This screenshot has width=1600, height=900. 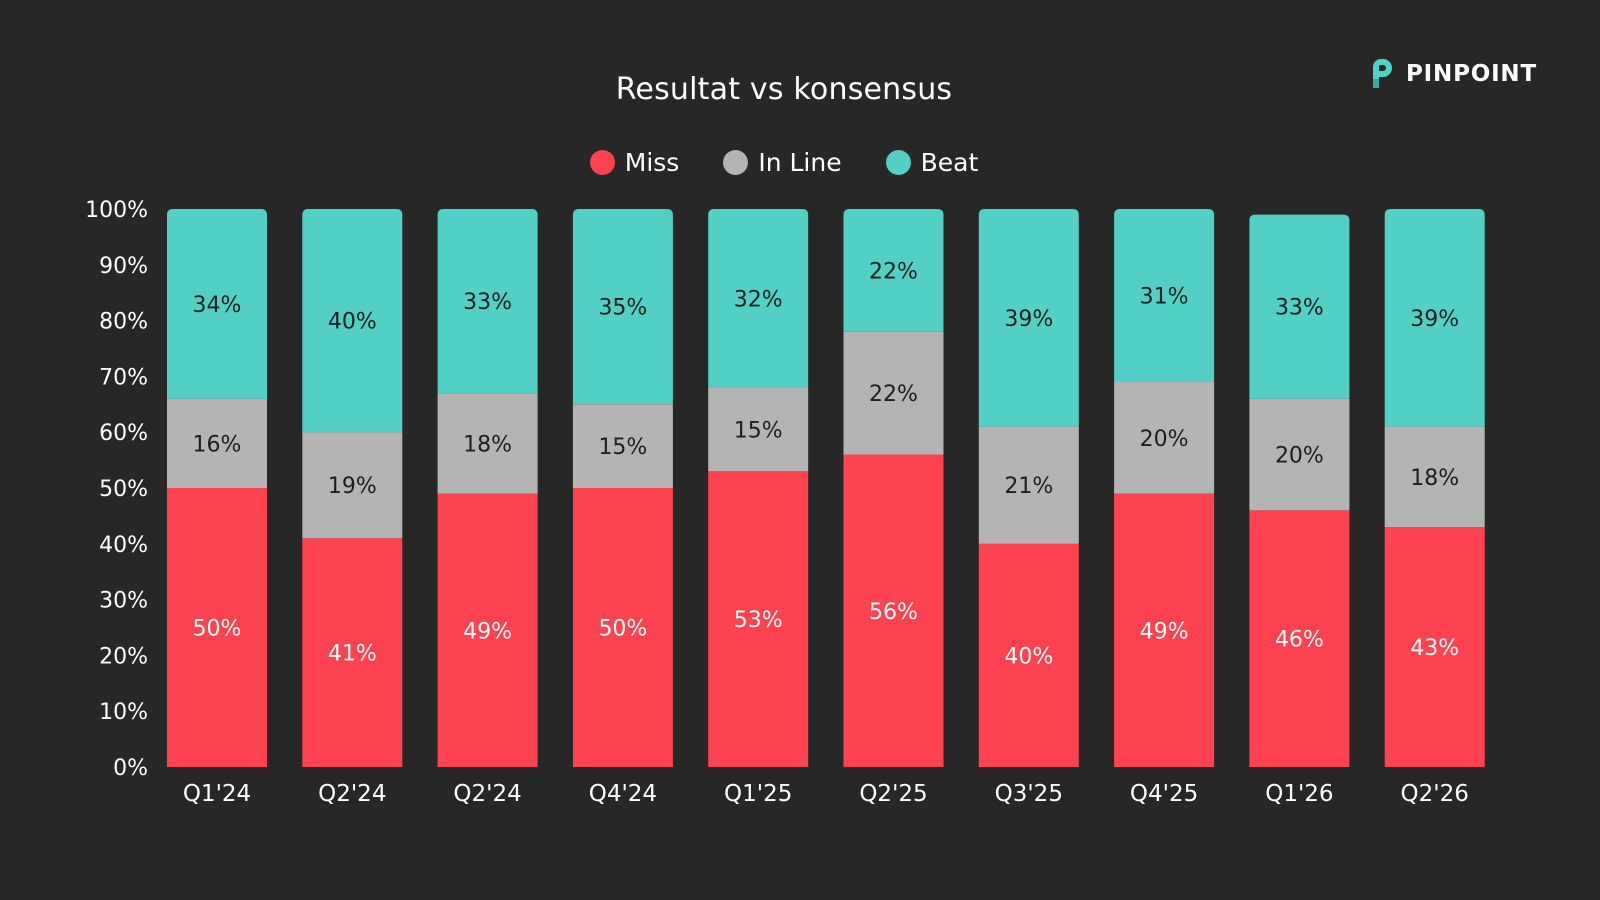 What do you see at coordinates (1435, 794) in the screenshot?
I see `x-tick-label: Q2'26` at bounding box center [1435, 794].